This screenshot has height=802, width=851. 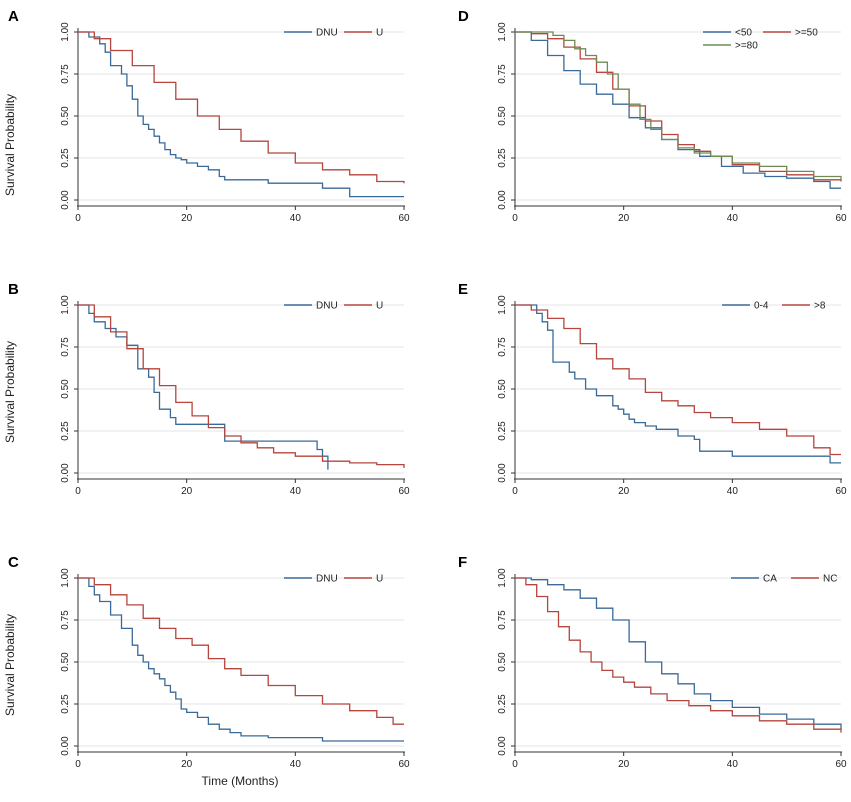 I want to click on panel-e: E 0.00 0.25 0.50 0.75 1.00 0 20 40 60 0-4 >8, so click(x=652, y=389).